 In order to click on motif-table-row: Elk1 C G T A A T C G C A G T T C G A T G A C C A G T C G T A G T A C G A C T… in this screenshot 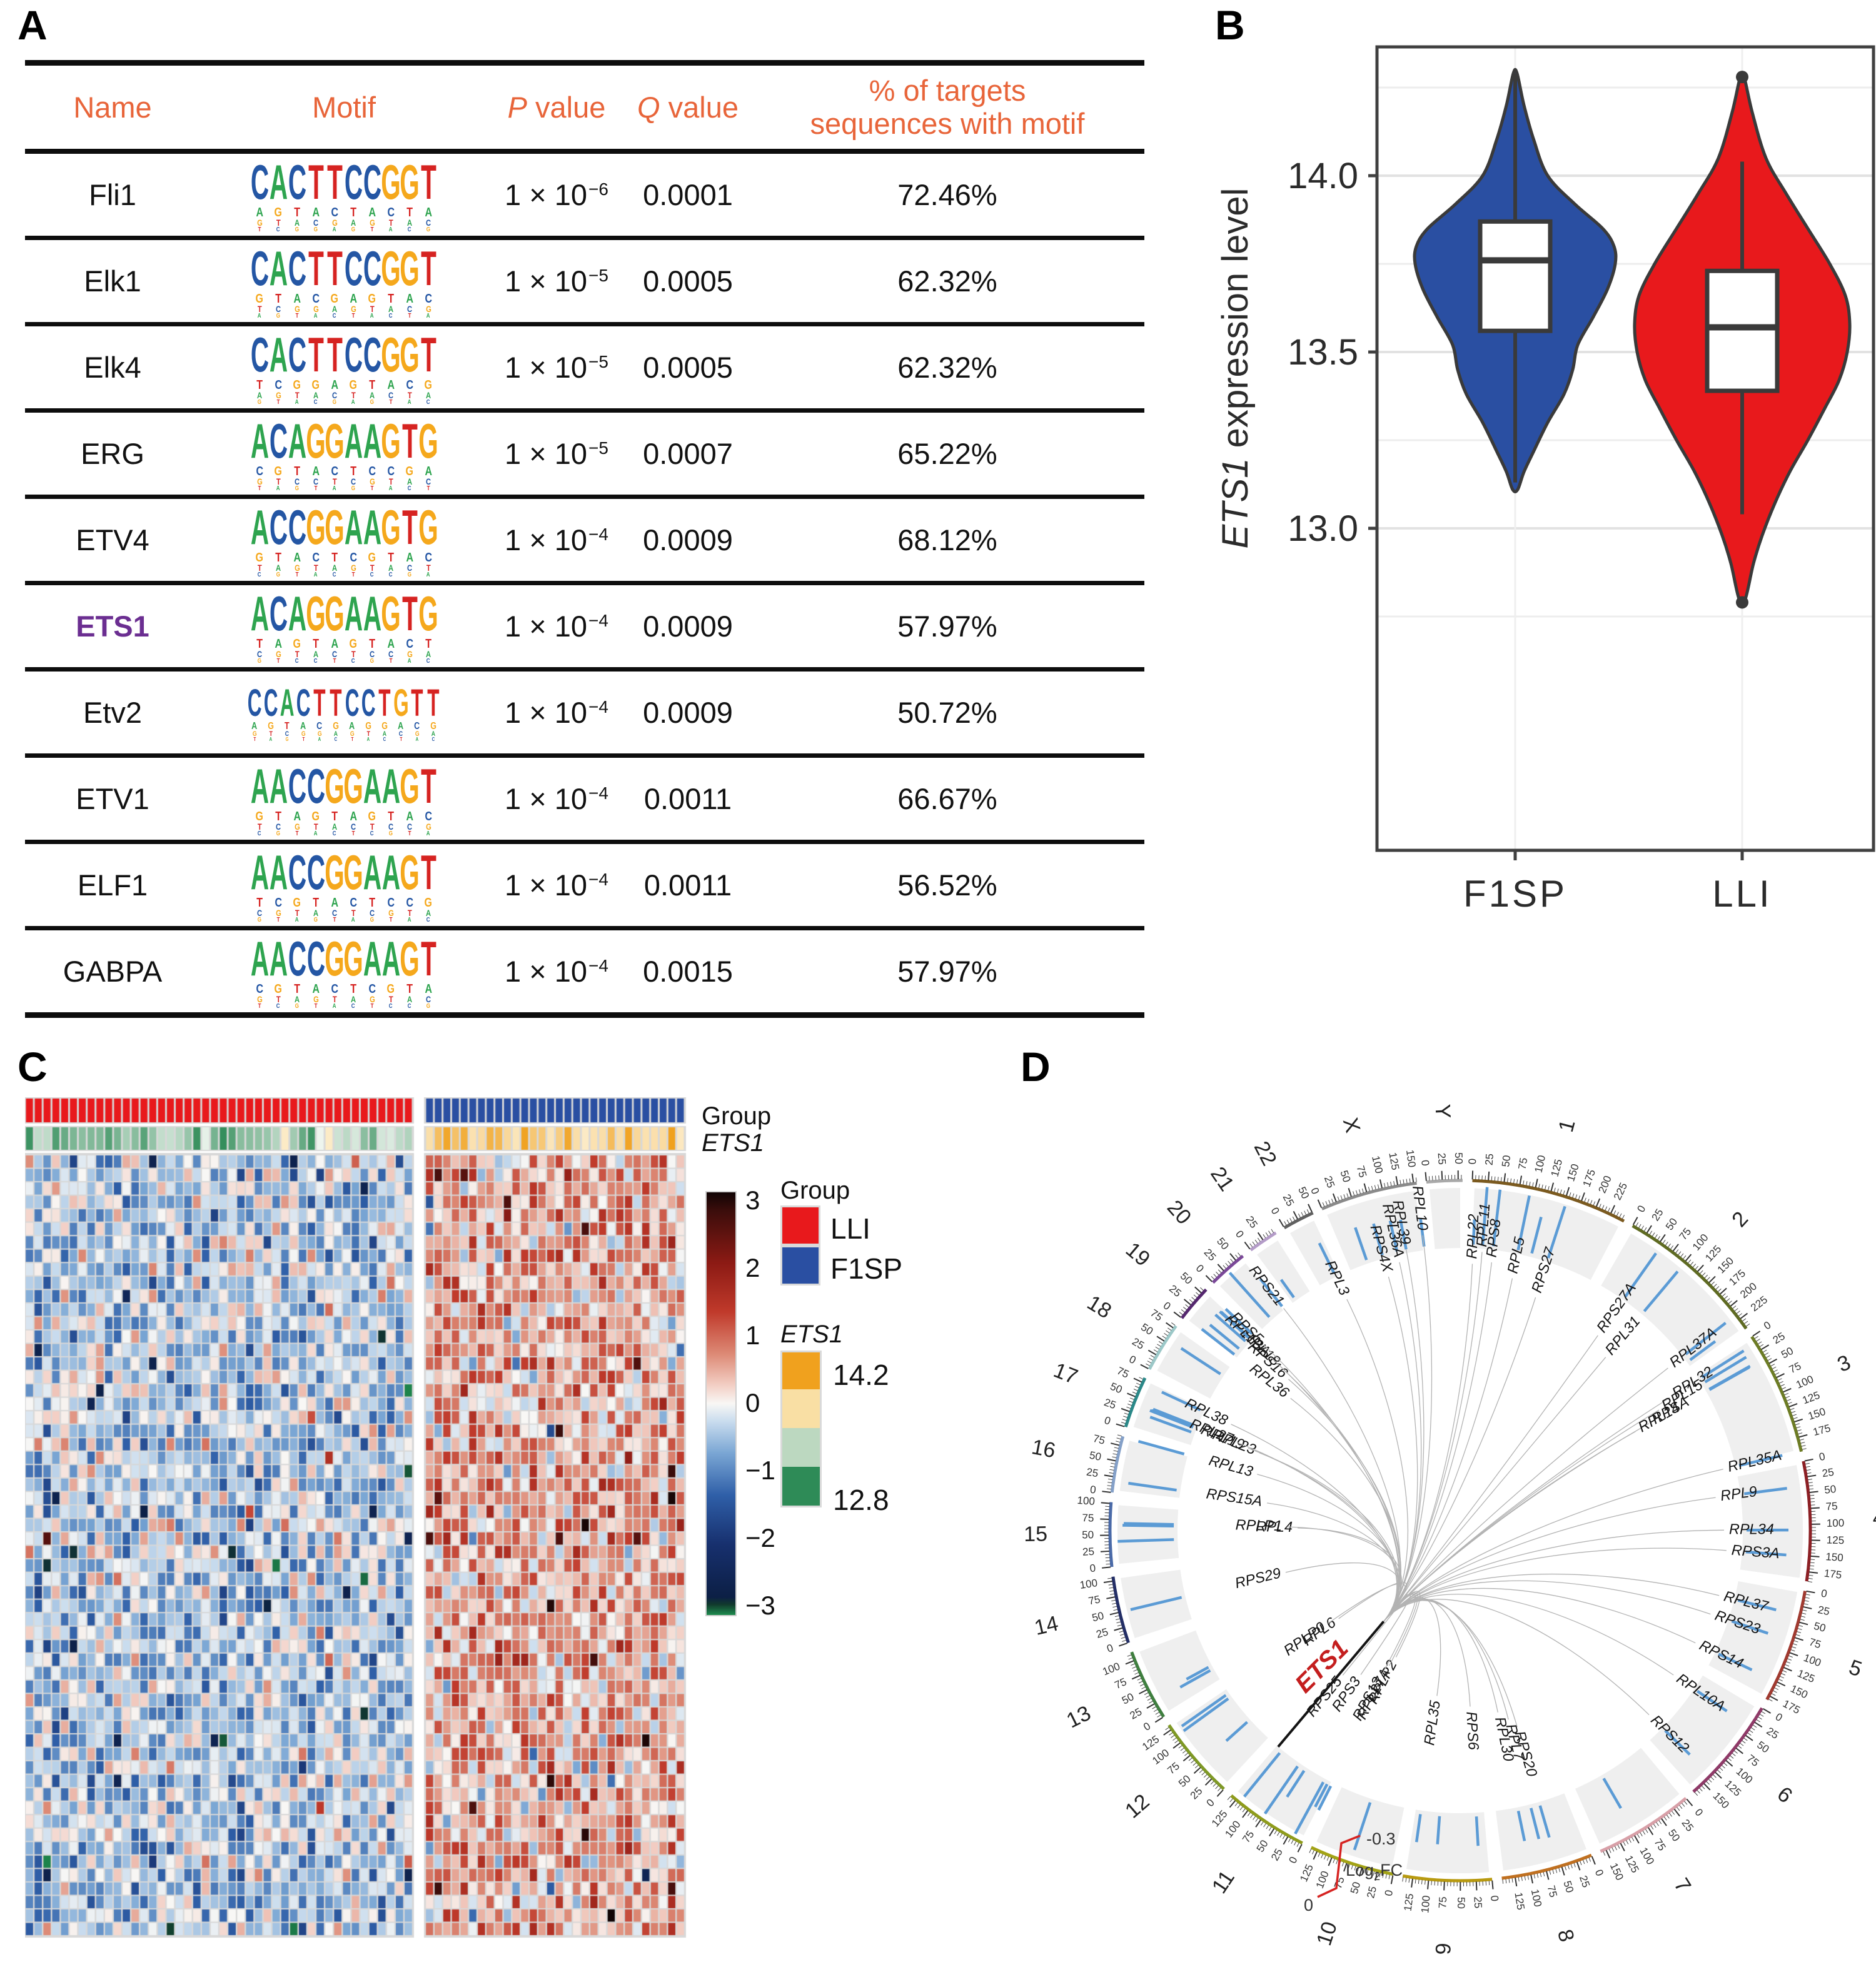, I will do `click(584, 283)`.